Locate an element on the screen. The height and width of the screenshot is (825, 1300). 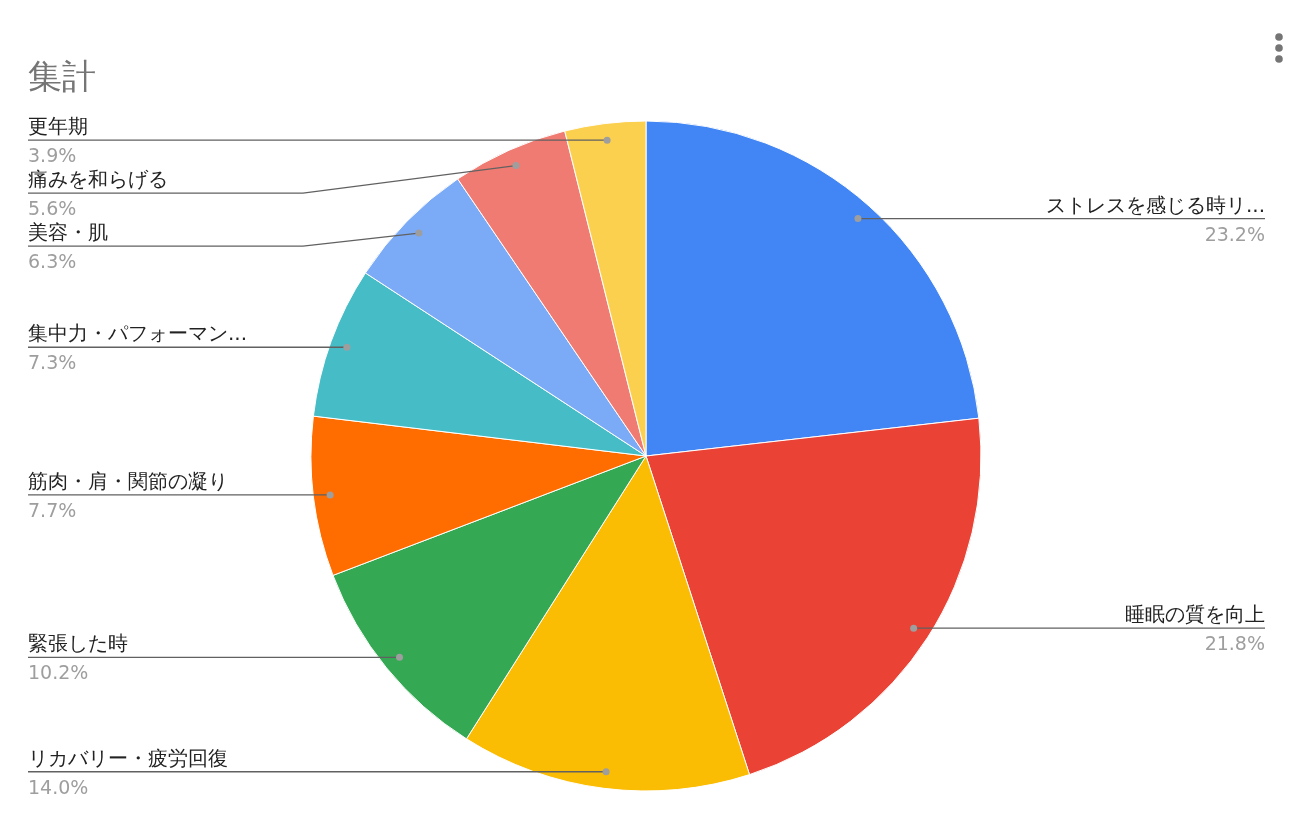
data-label: 5.6% is located at coordinates (52, 208).